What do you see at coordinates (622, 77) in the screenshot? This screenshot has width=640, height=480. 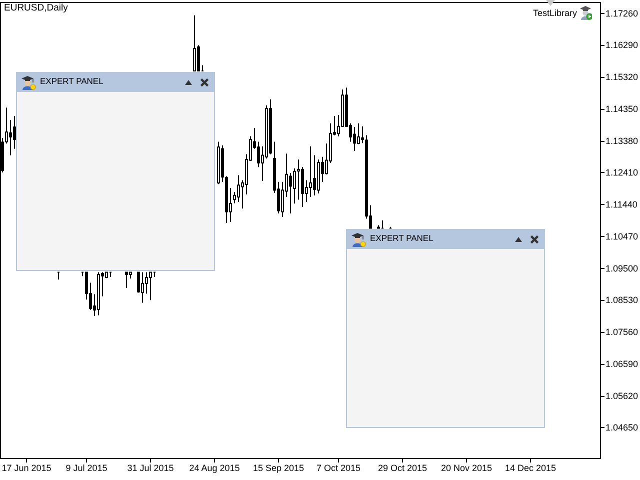 I see `y-tick-label: 1.15320` at bounding box center [622, 77].